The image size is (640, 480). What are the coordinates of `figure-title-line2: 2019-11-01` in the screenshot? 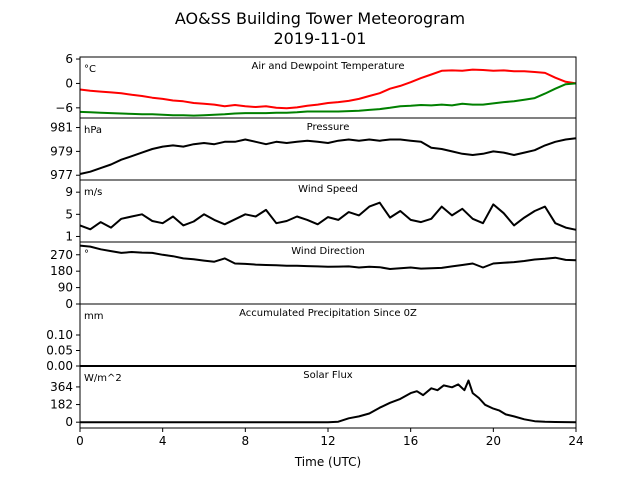 It's located at (320, 38).